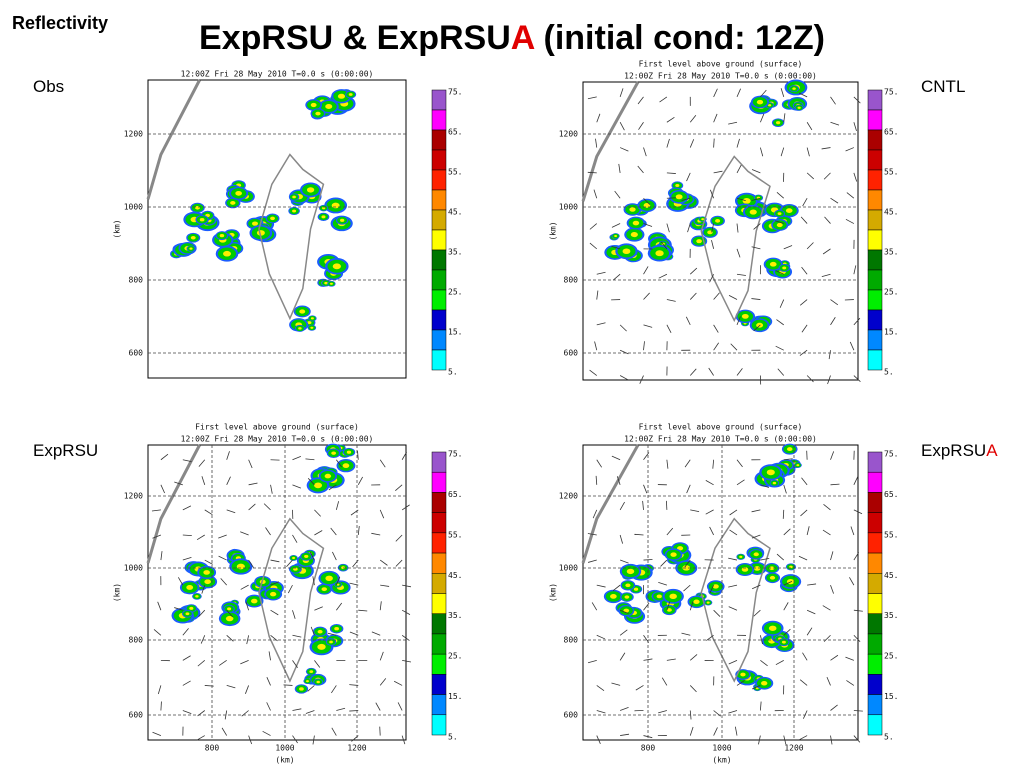 The width and height of the screenshot is (1024, 768). Describe the element at coordinates (943, 86) in the screenshot. I see `label-part: CNTL` at that location.